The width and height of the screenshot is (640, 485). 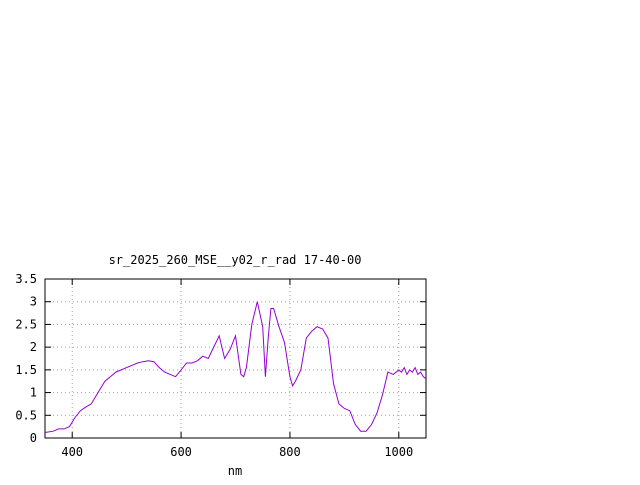 What do you see at coordinates (33, 438) in the screenshot?
I see `y-tick-label: 0` at bounding box center [33, 438].